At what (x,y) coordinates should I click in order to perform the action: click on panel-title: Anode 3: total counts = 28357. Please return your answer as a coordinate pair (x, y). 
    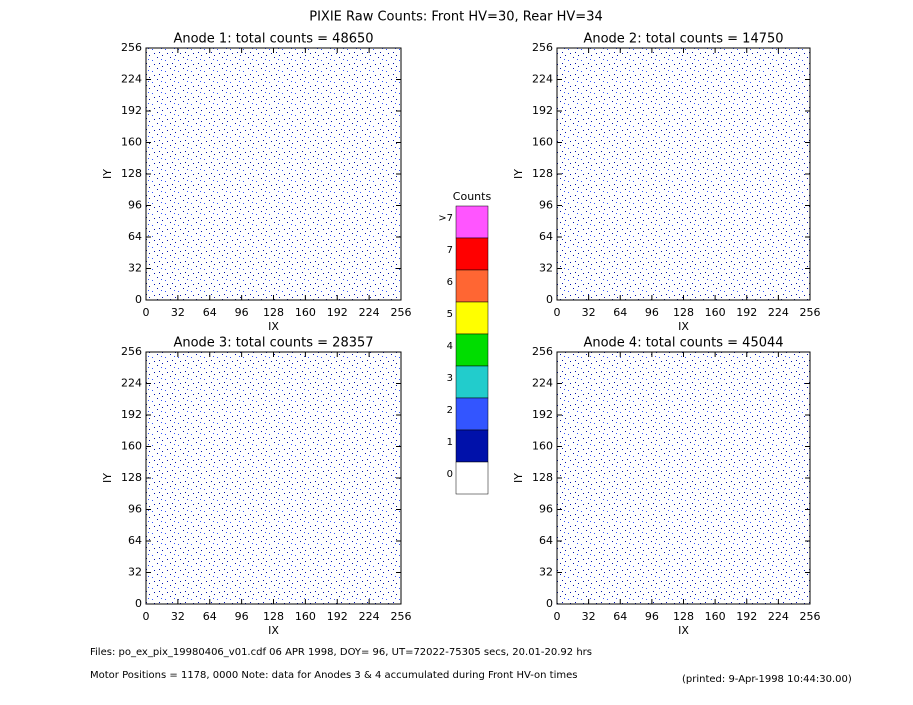
    Looking at the image, I should click on (273, 343).